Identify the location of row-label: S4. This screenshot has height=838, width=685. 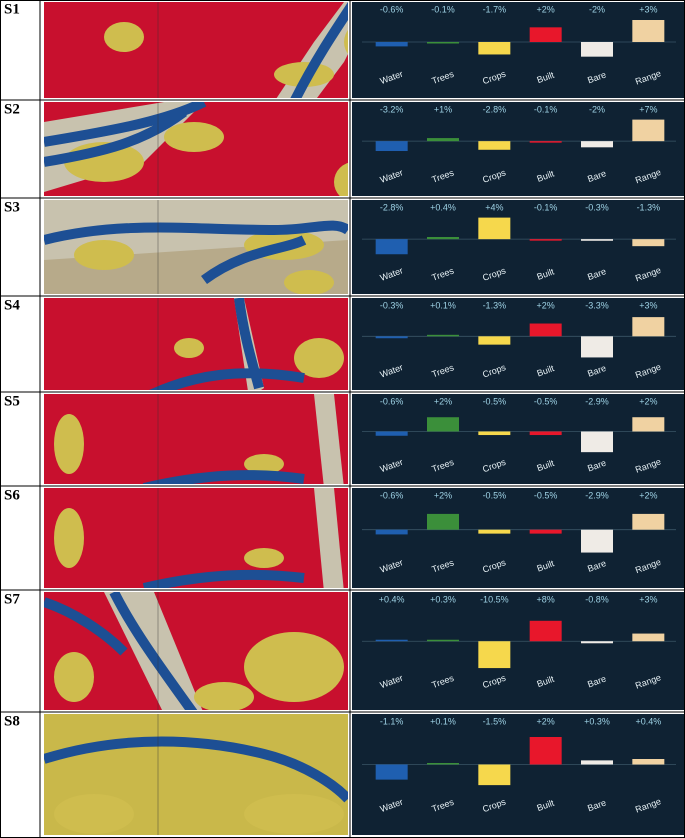
(12, 305).